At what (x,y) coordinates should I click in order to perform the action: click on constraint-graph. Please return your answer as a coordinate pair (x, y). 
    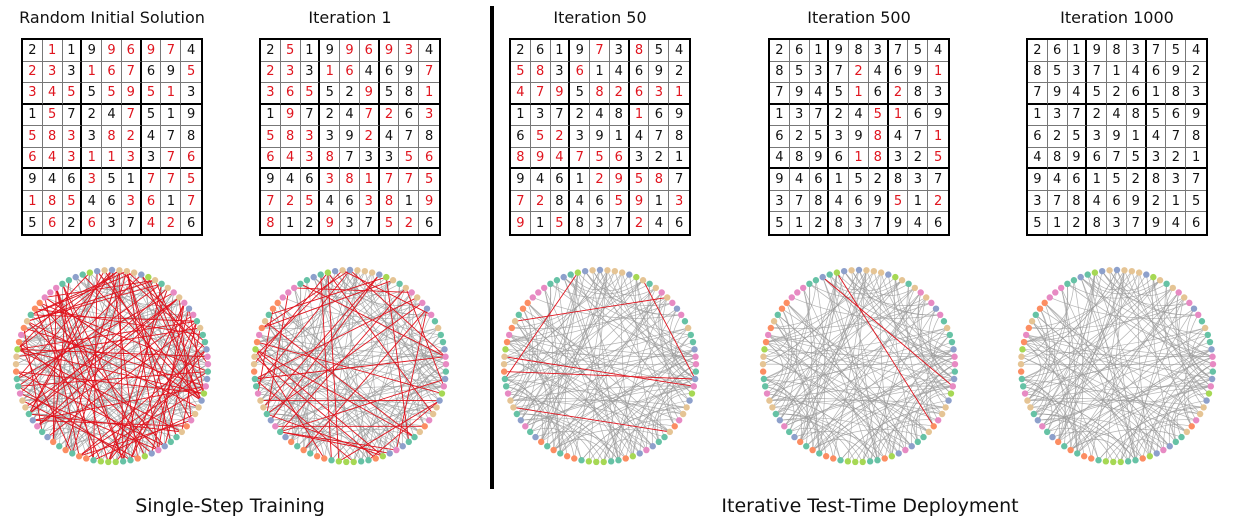
    Looking at the image, I should click on (600, 367).